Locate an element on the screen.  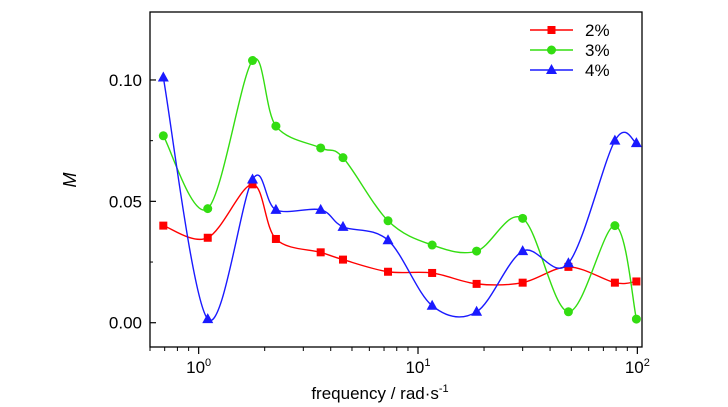
x-tick-label-2: 10¹ is located at coordinates (417, 367).